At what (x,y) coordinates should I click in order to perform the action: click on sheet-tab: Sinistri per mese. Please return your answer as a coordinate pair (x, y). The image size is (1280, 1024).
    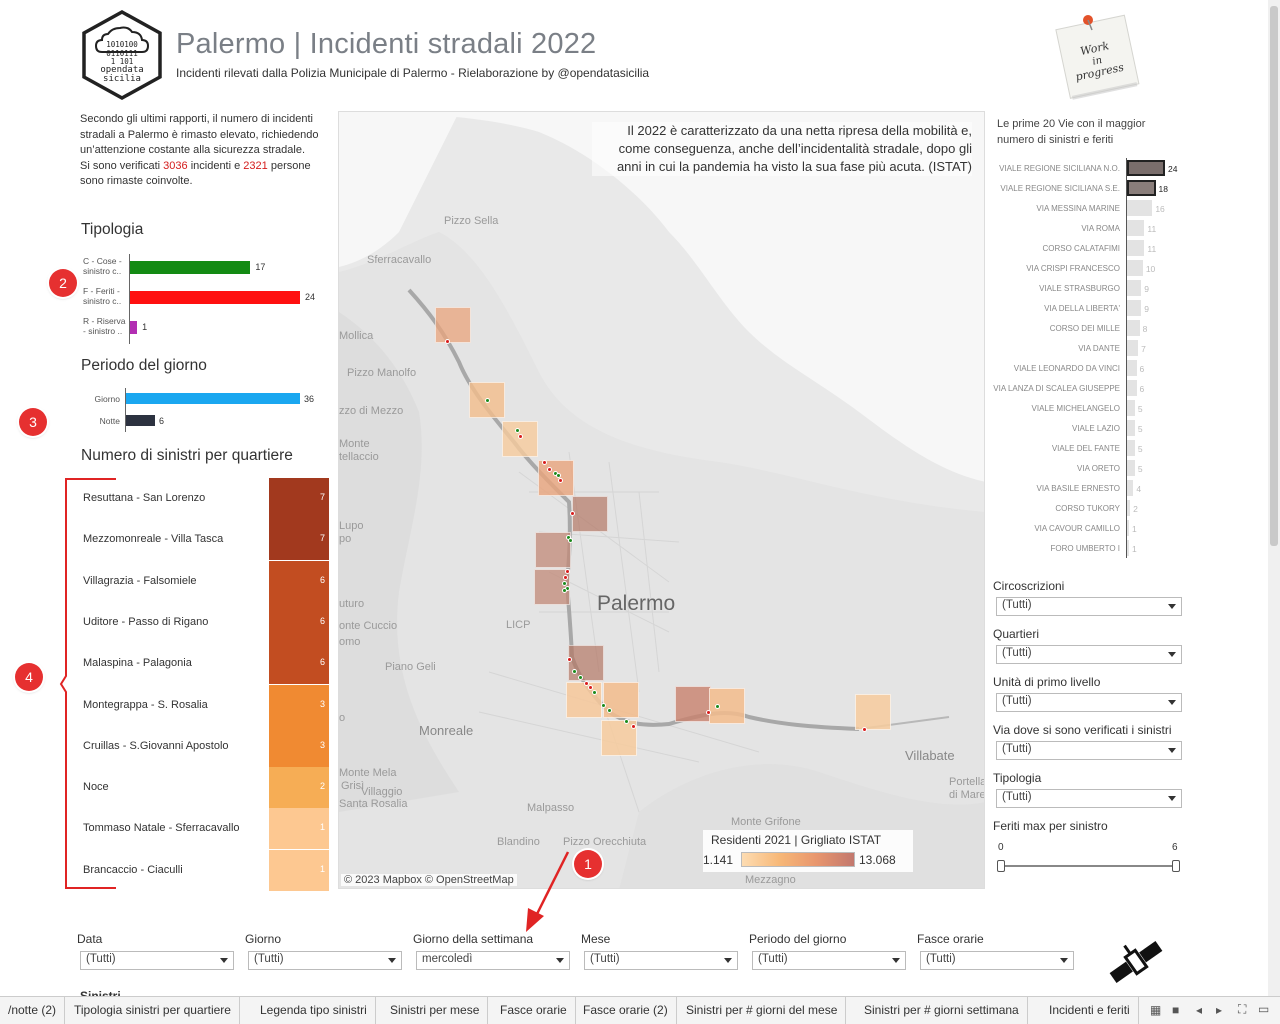
    Looking at the image, I should click on (435, 1010).